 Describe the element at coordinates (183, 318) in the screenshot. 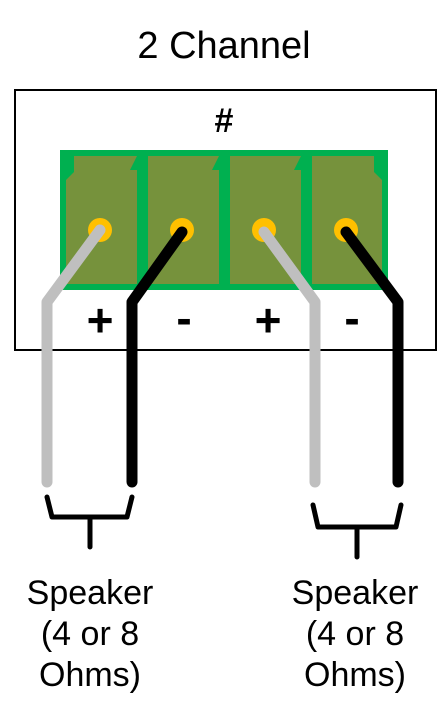

I see `polarity-sign-2: -` at that location.